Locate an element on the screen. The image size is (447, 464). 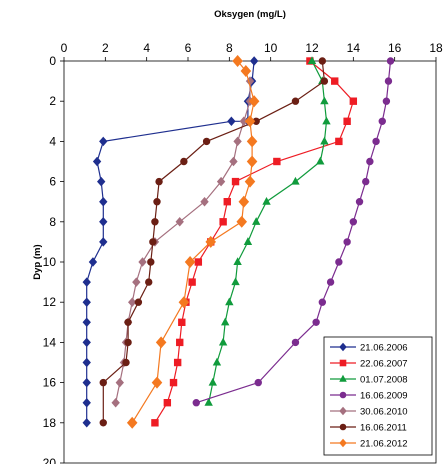
x-tick-label: 10 is located at coordinates (271, 48).